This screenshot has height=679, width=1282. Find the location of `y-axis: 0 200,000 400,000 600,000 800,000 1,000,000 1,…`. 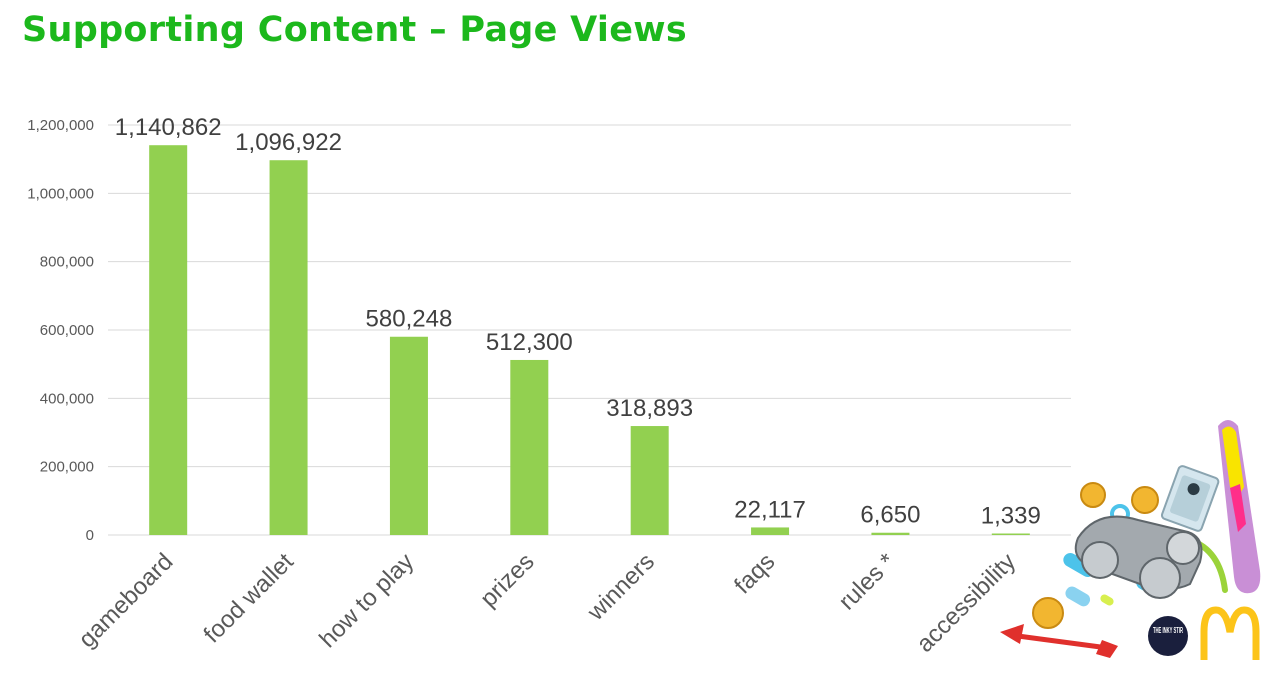

y-axis: 0 200,000 400,000 600,000 800,000 1,000,000 1,… is located at coordinates (60, 330).